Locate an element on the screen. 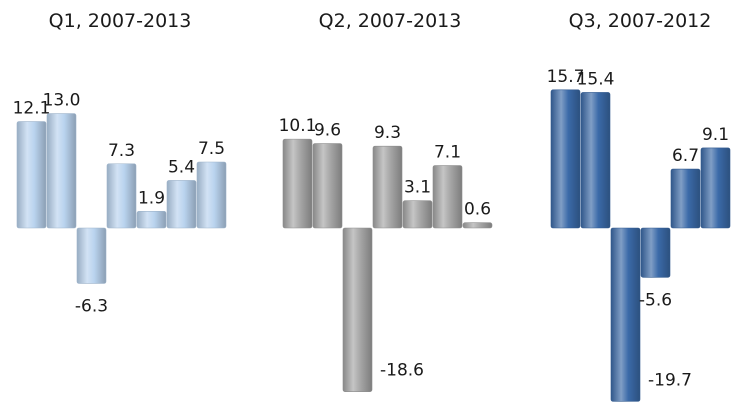  data-label: 15.4 is located at coordinates (596, 79).